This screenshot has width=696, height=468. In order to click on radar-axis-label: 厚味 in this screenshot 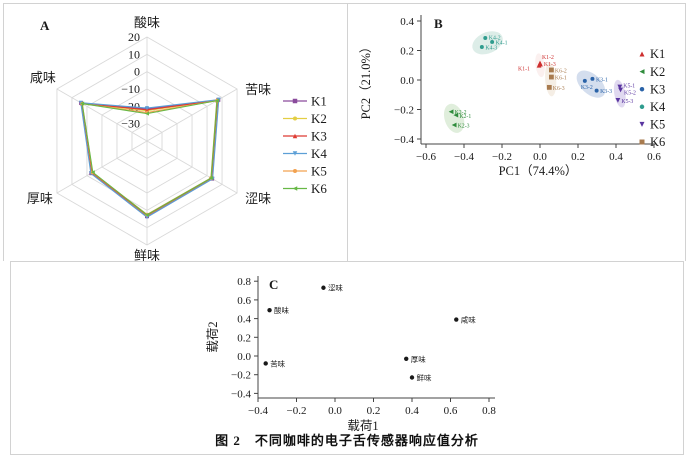, I will do `click(40, 198)`.